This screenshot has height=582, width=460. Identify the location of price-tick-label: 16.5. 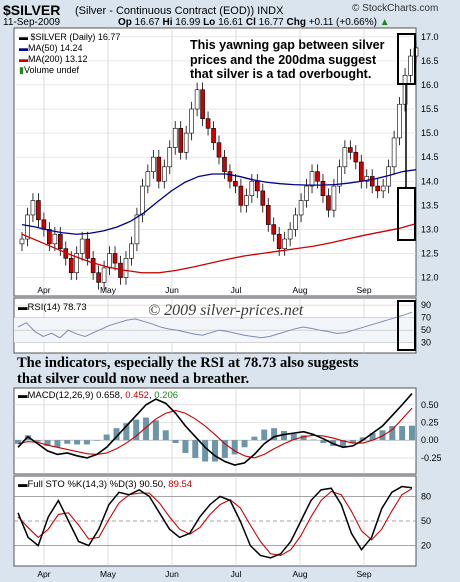
(430, 61).